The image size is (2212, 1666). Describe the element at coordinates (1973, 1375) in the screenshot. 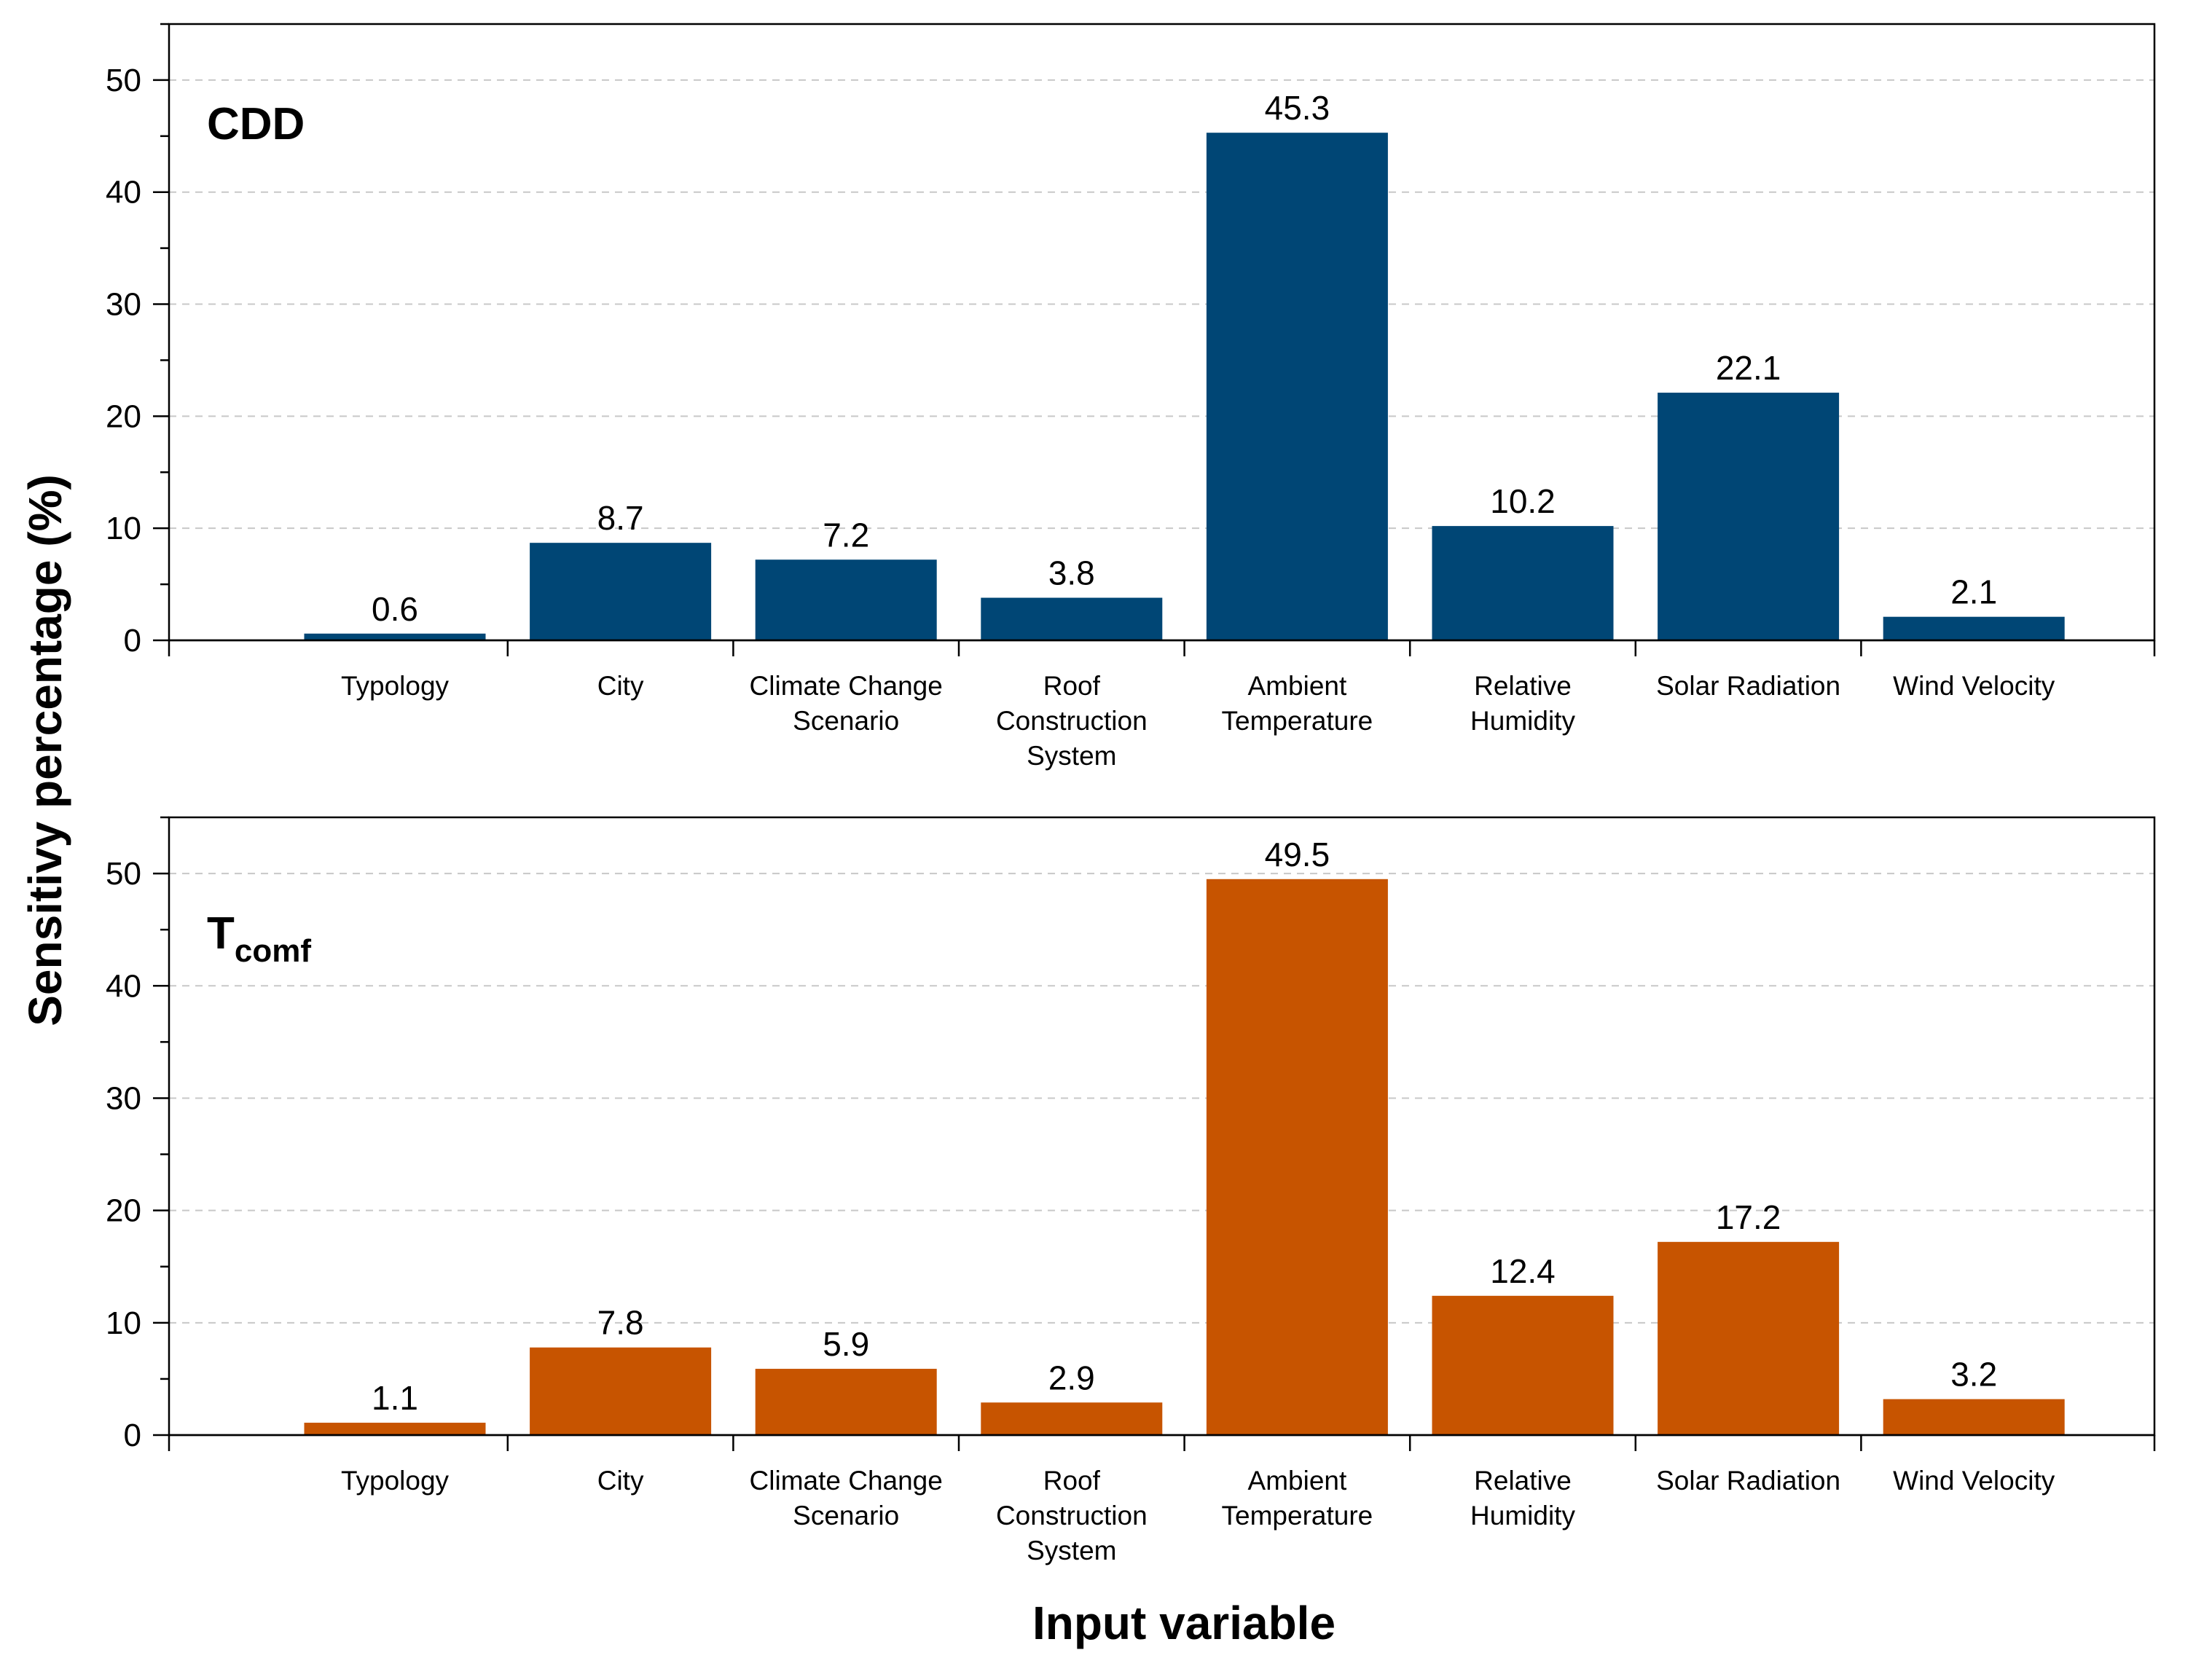

I see `tcomf-value-label: 3.2` at that location.